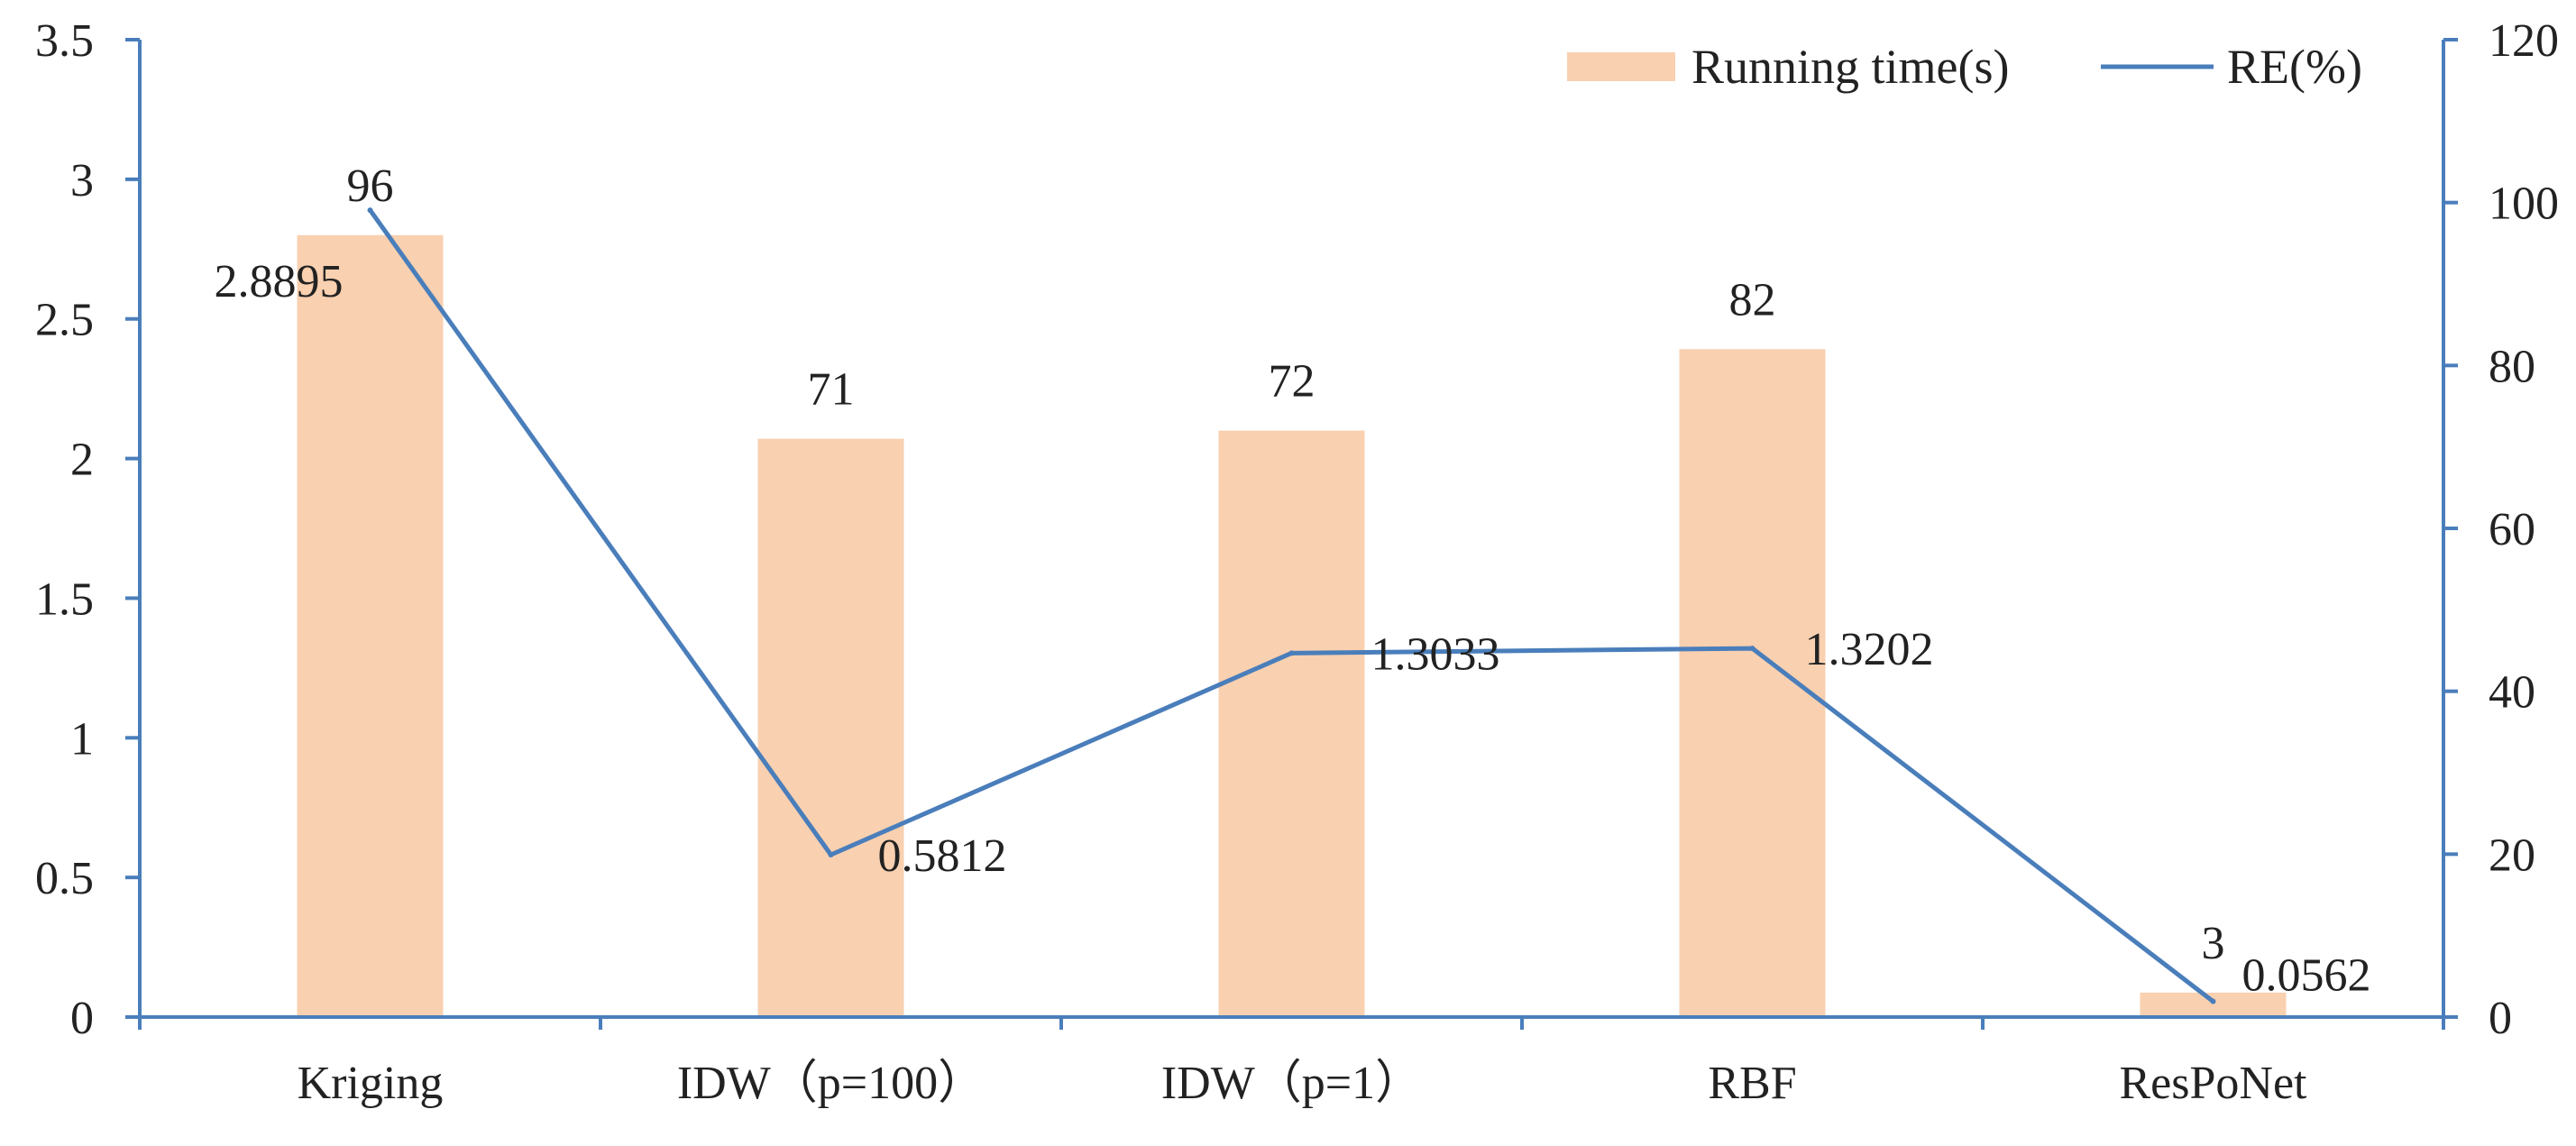 This screenshot has width=2576, height=1146. What do you see at coordinates (2512, 366) in the screenshot?
I see `right-tick-label: 80` at bounding box center [2512, 366].